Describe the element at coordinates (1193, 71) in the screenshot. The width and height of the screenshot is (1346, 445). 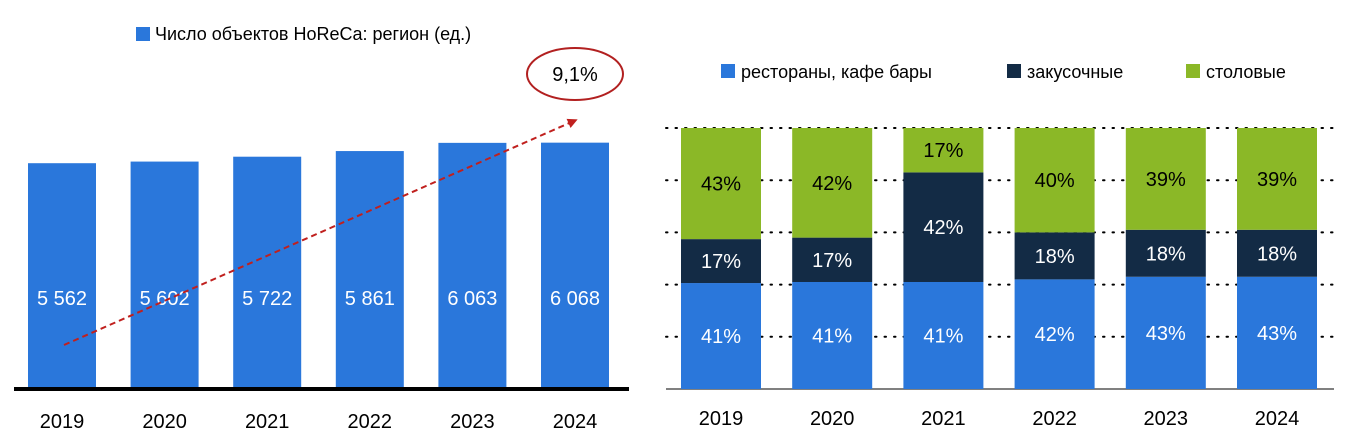
I see `legend-swatch-canteens` at that location.